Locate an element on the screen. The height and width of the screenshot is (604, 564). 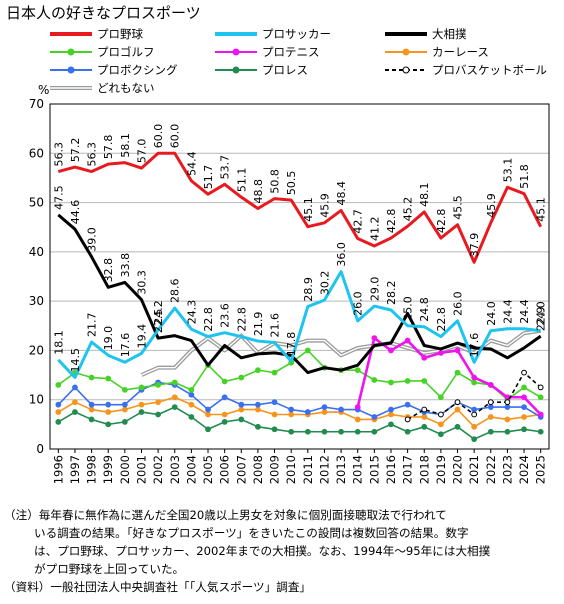
data-label: 57.2 is located at coordinates (75, 150).